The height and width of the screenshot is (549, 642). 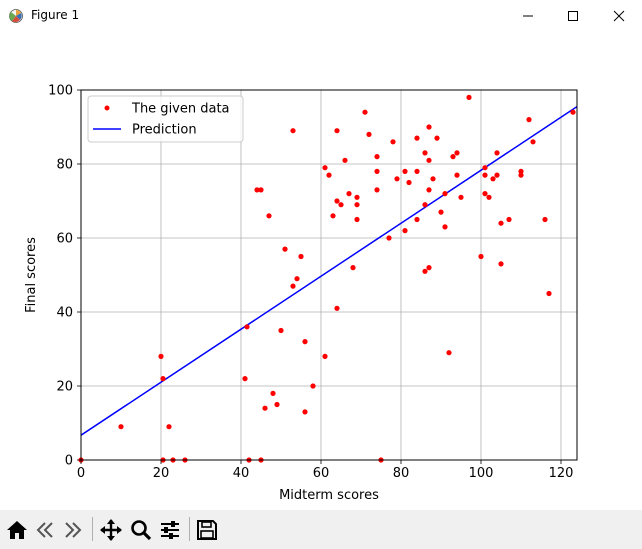 I want to click on y-tick-label: 0, so click(x=69, y=461).